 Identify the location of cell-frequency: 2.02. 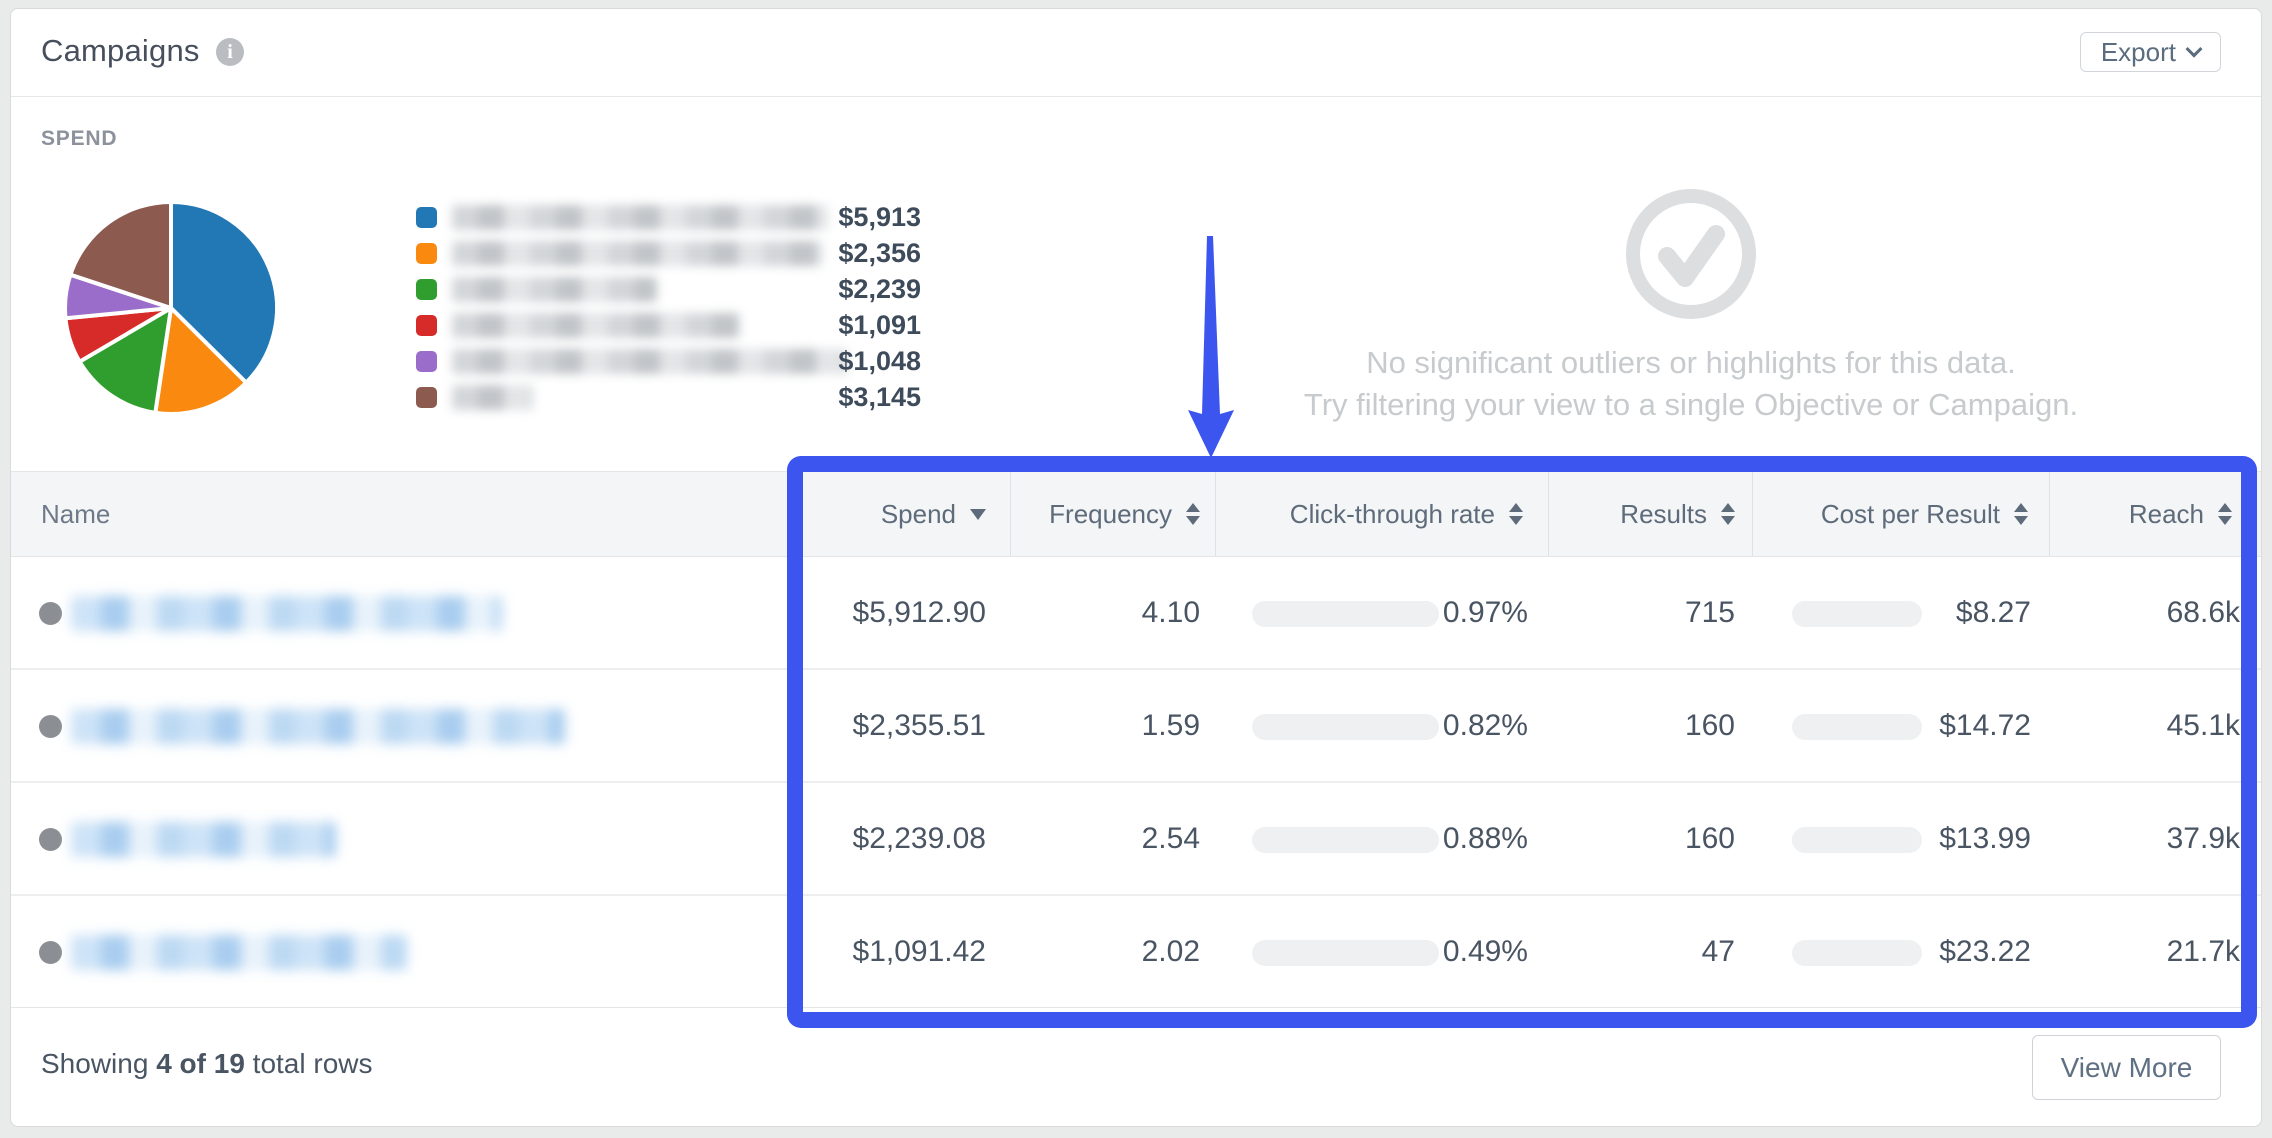
(1170, 951).